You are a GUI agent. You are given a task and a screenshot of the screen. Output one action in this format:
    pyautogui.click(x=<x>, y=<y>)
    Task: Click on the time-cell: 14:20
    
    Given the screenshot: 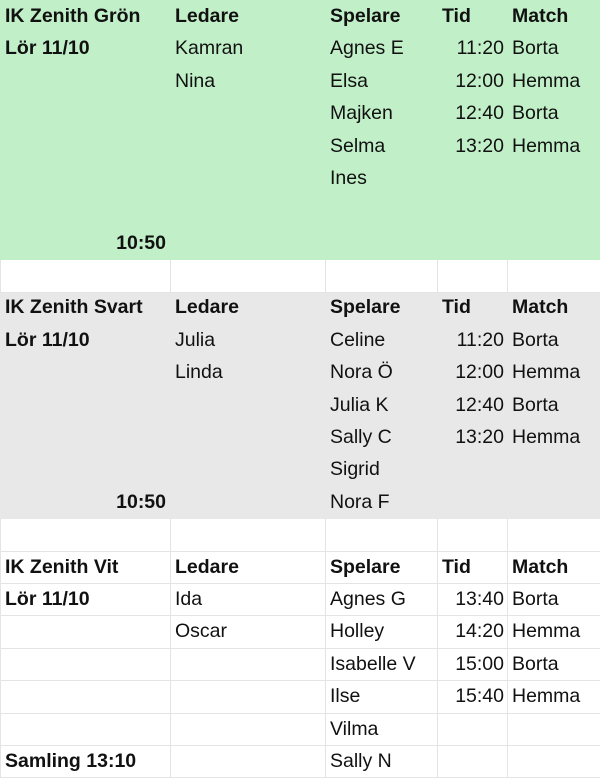 What is the action you would take?
    pyautogui.click(x=472, y=632)
    